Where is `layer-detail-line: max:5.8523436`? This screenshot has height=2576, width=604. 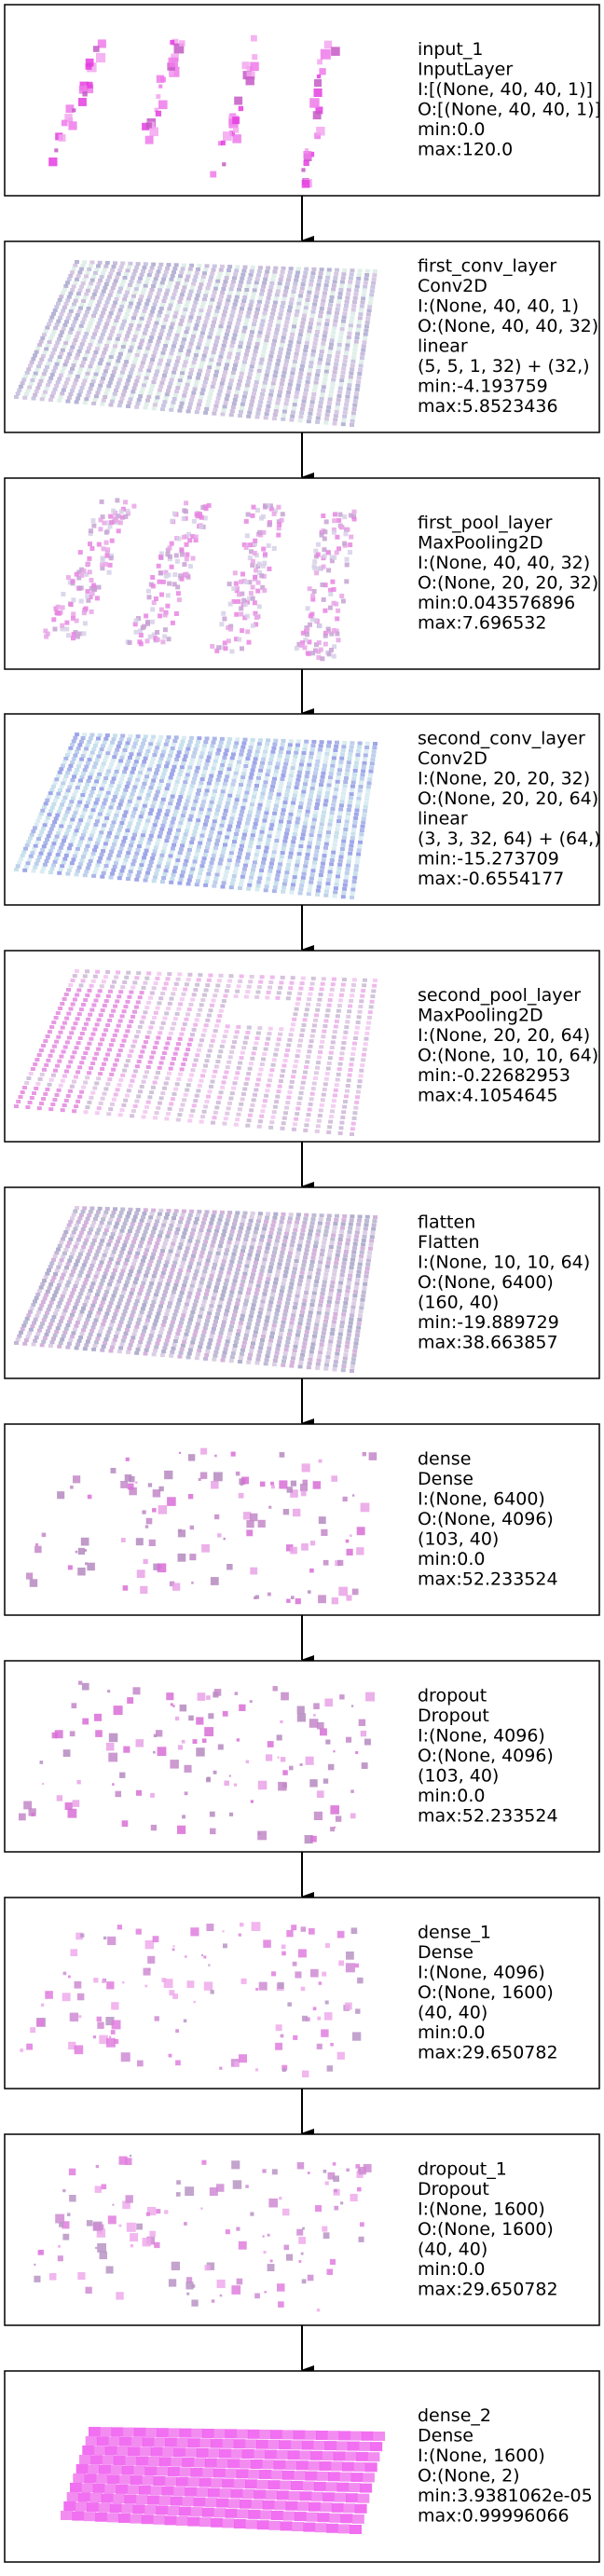
layer-detail-line: max:5.8523436 is located at coordinates (488, 406).